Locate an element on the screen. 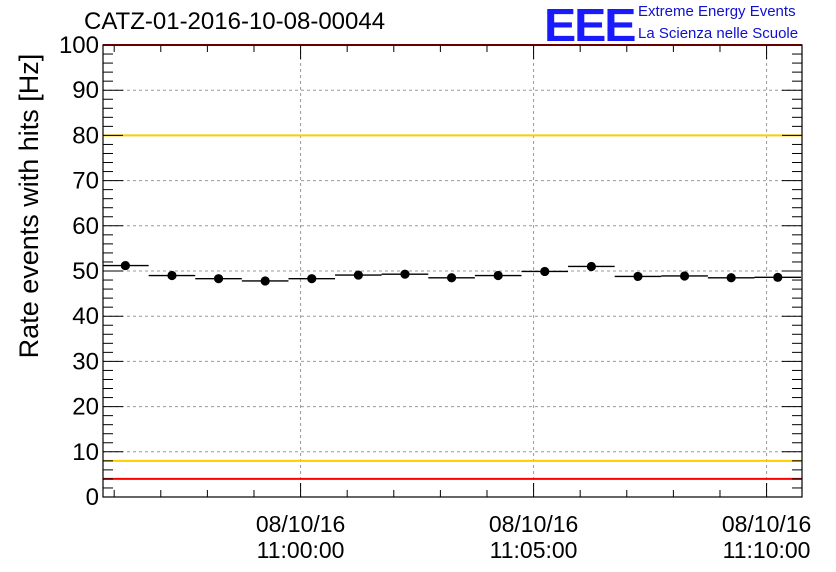 Image resolution: width=836 pixels, height=572 pixels. eee-logo-icon: EEE is located at coordinates (590, 25).